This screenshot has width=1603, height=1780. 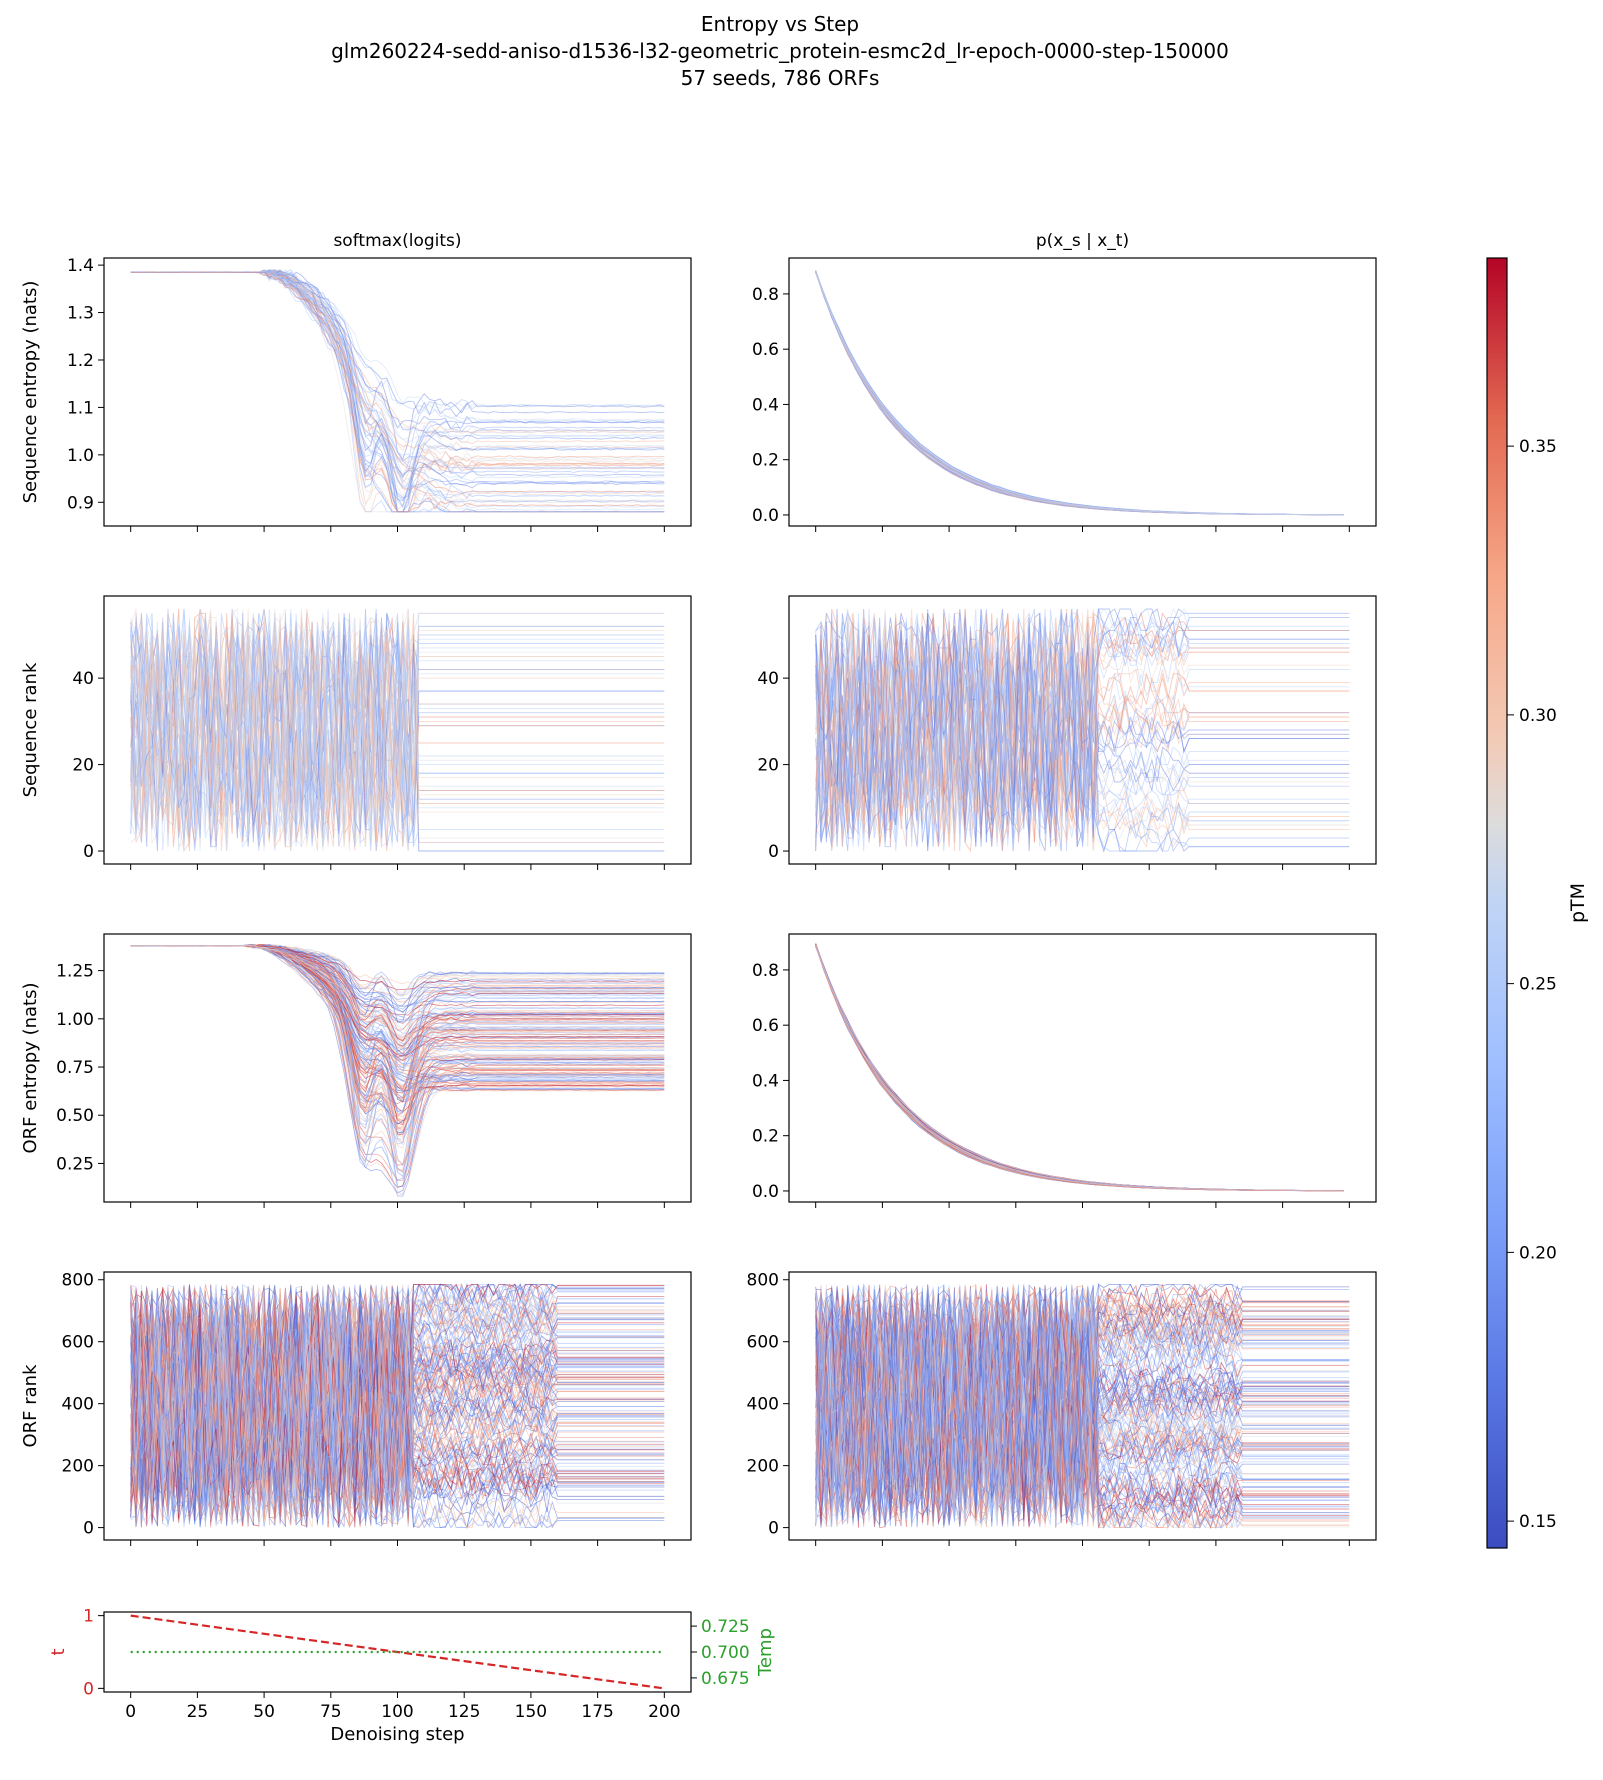 I want to click on colorbar-tick-label: 0.15, so click(x=1538, y=1522).